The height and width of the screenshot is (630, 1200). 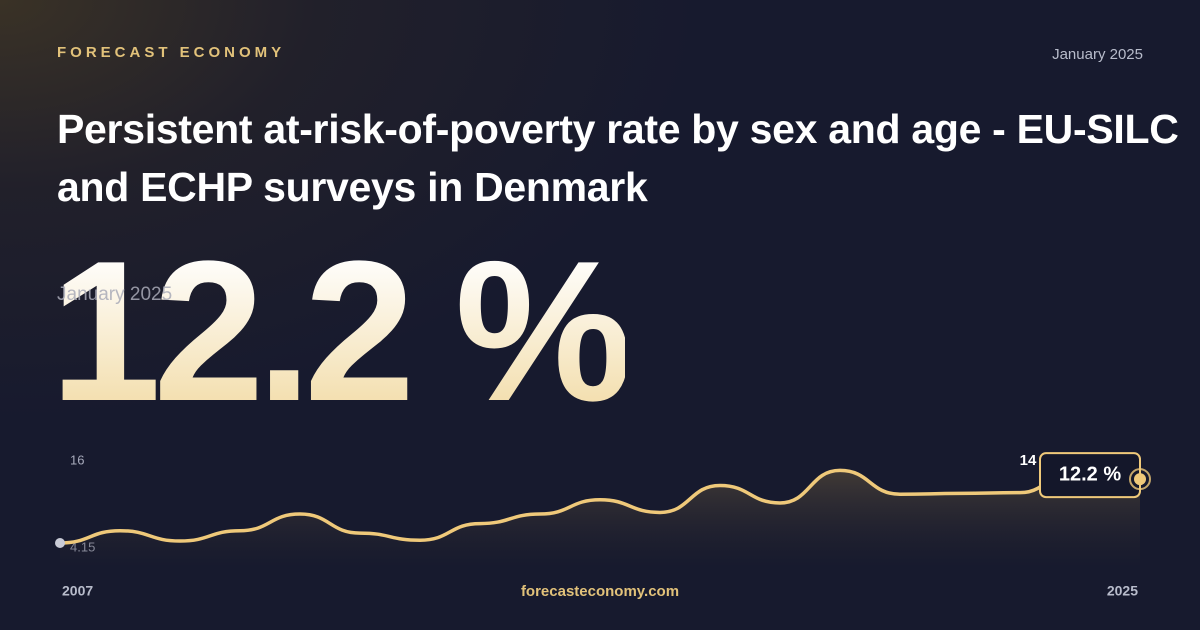 I want to click on area, so click(x=600, y=514).